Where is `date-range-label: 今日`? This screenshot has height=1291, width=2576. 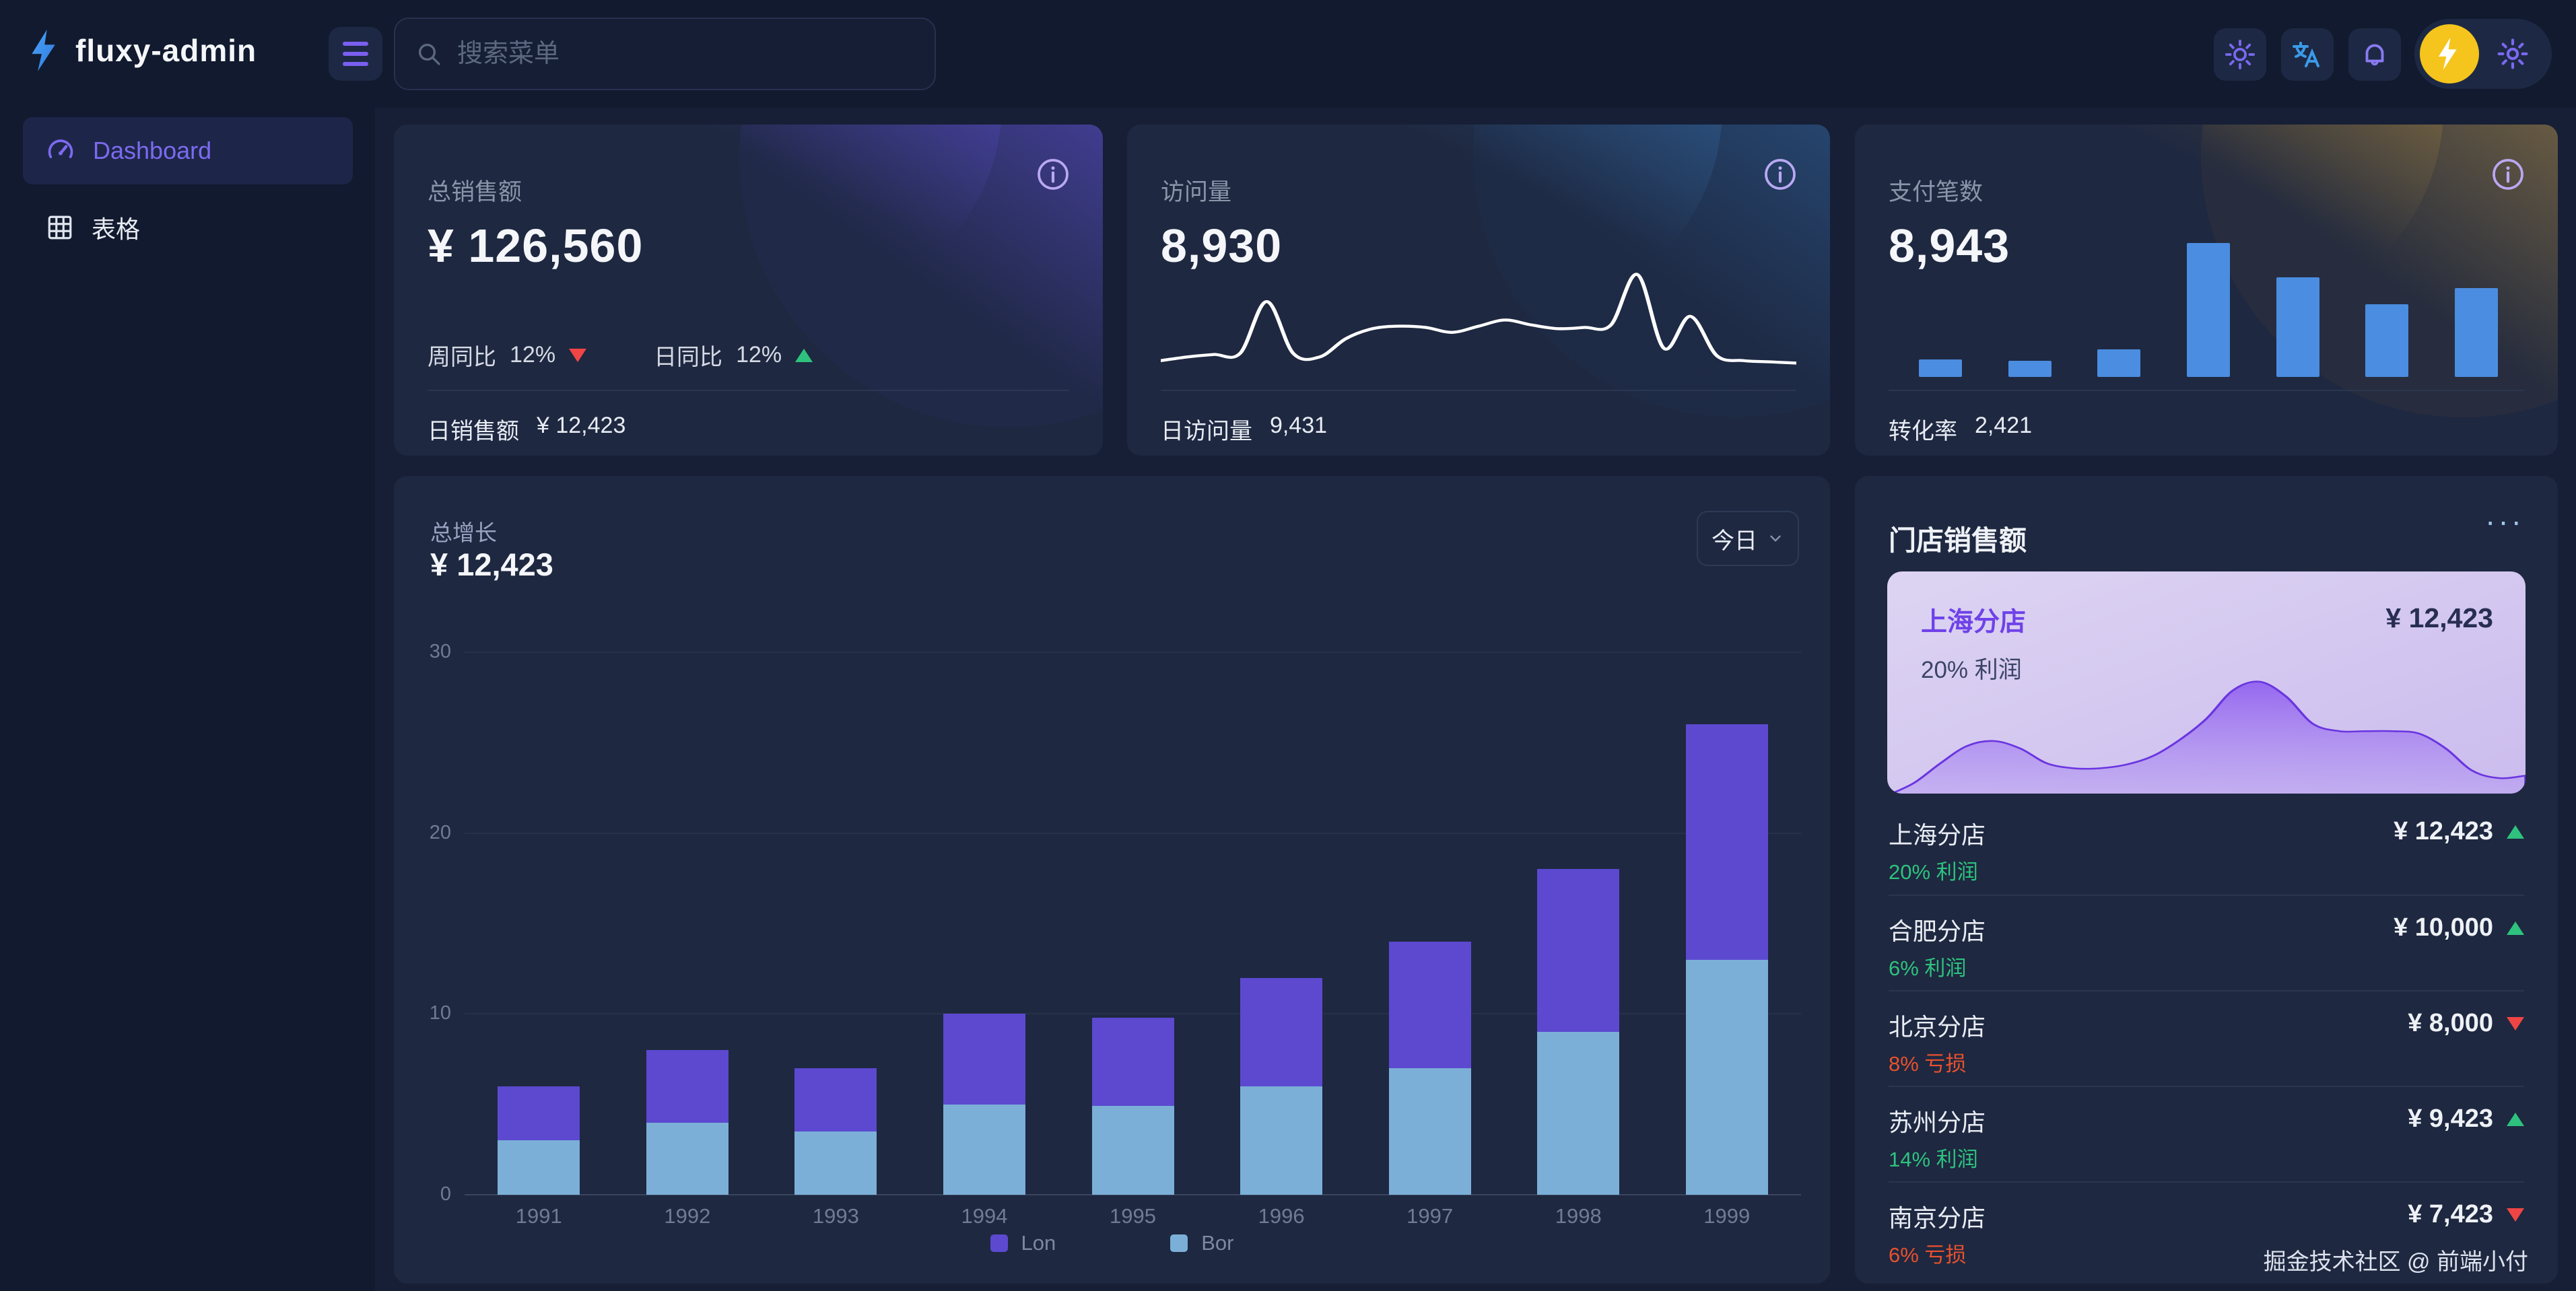
date-range-label: 今日 is located at coordinates (1734, 541).